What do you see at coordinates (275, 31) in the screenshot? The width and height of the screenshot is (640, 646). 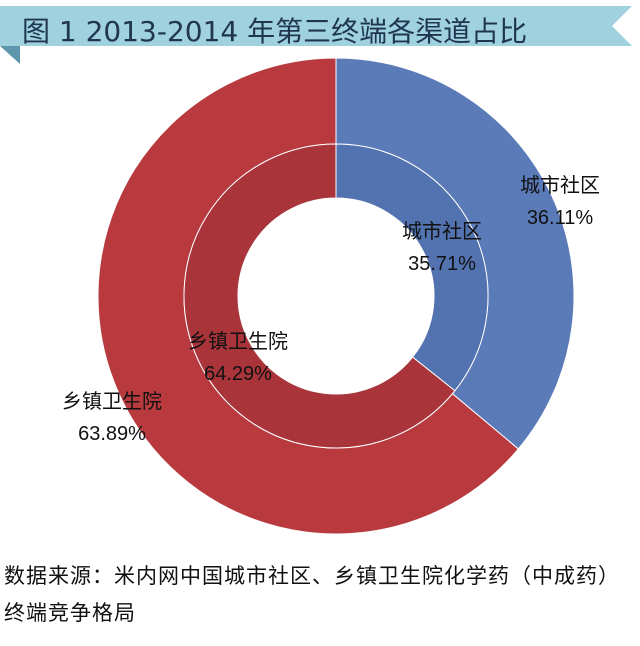 I see `chart-title: 图 1 2013-2014 年第三终端各渠道占比` at bounding box center [275, 31].